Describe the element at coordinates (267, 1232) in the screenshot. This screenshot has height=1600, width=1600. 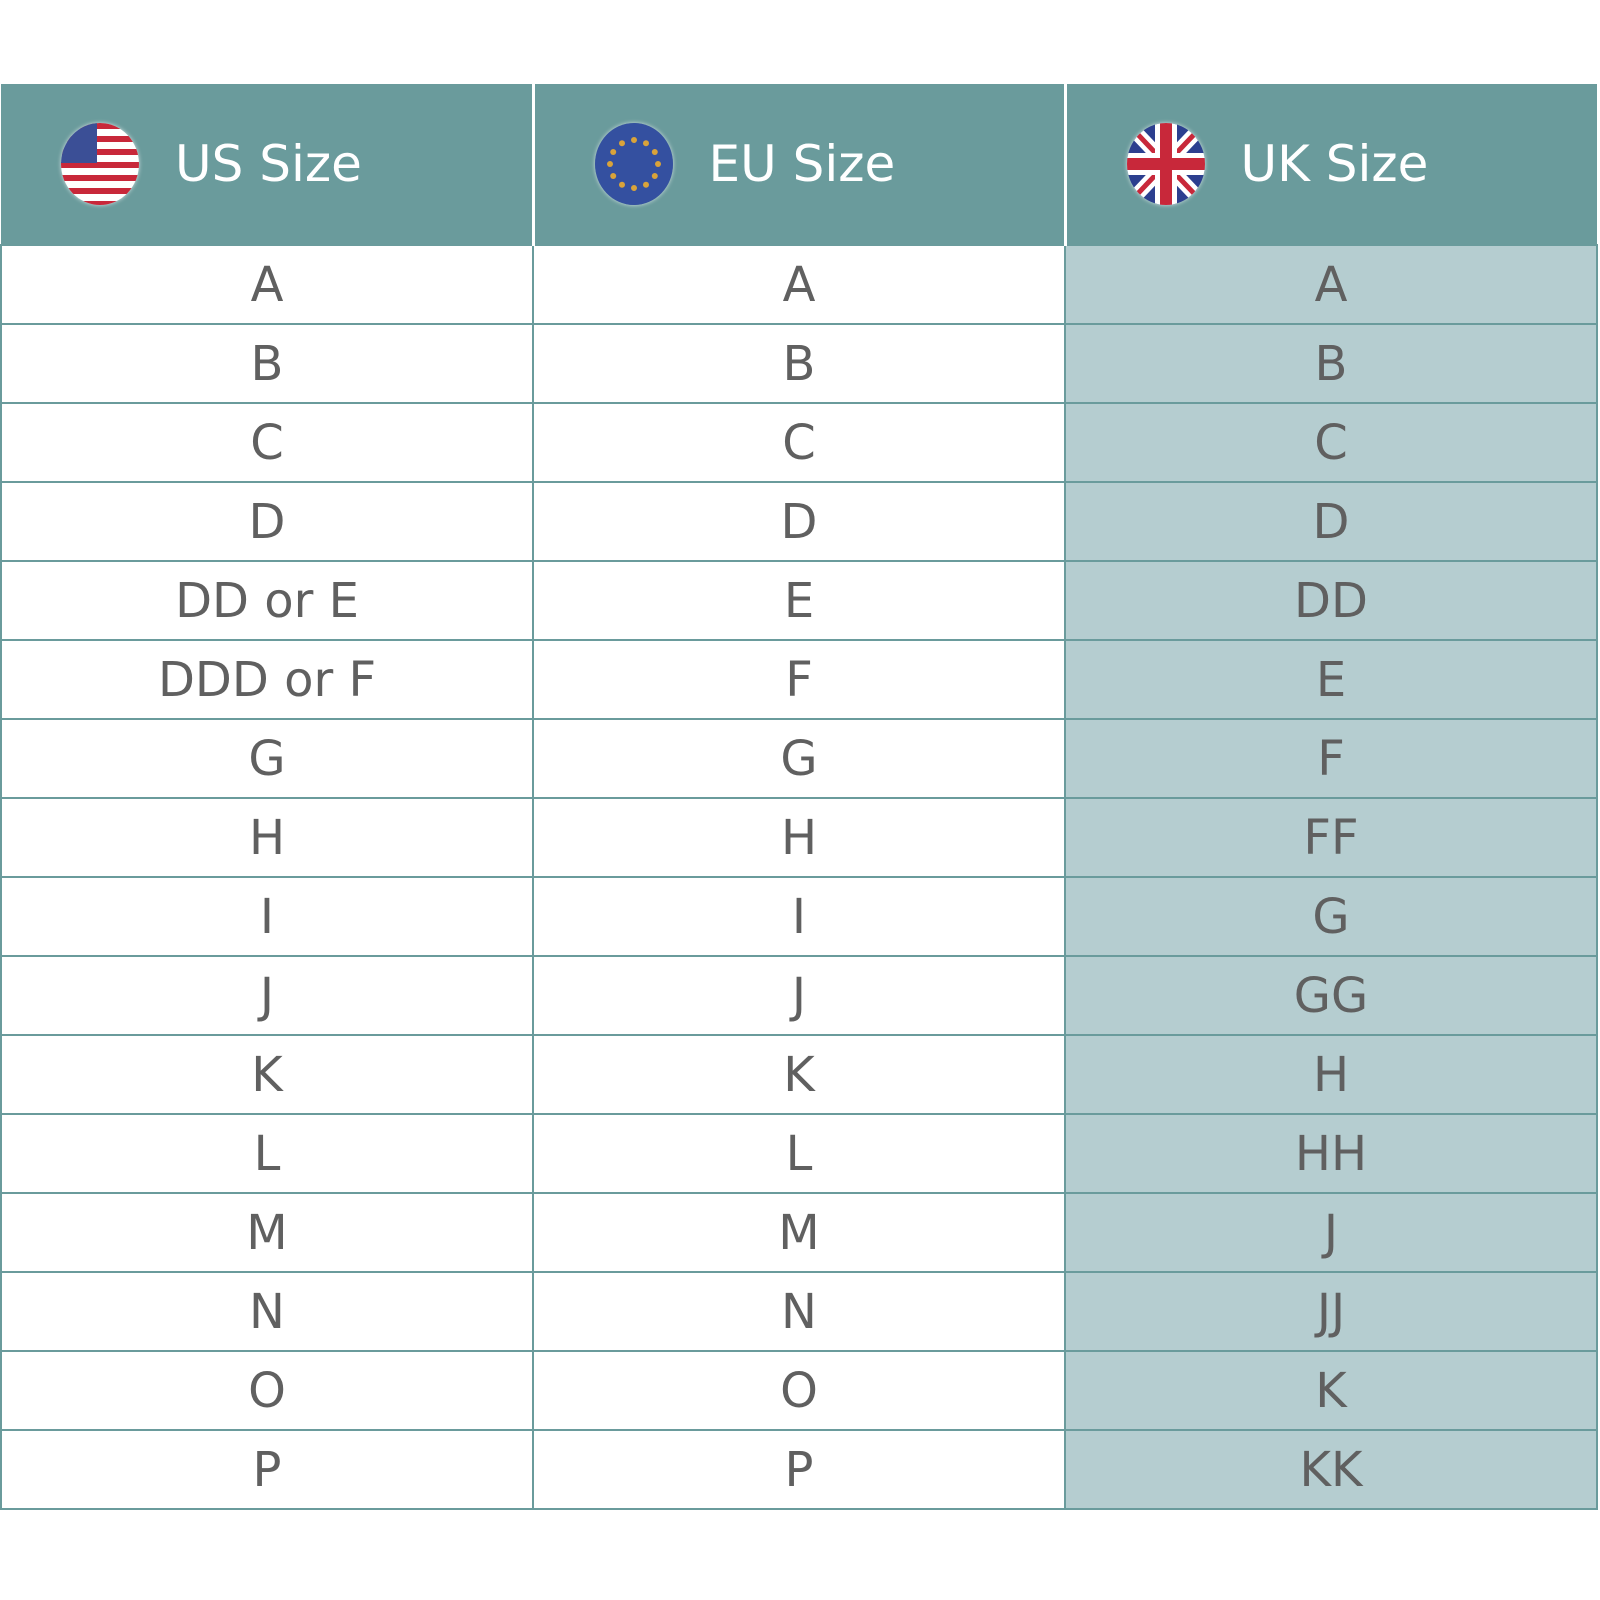
I see `us-size-cell: M` at that location.